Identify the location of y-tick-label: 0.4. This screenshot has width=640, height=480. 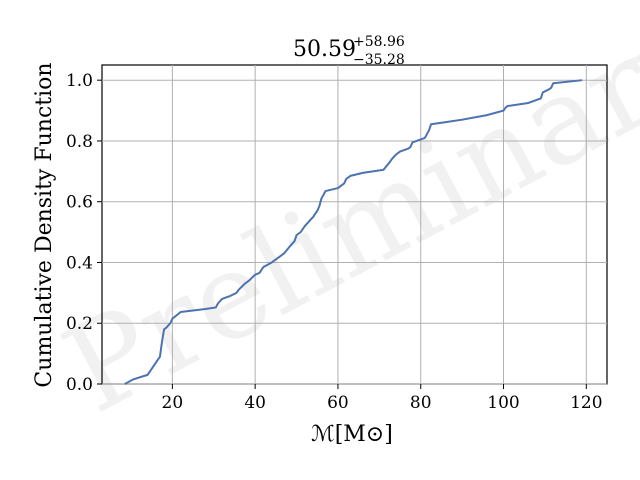
(79, 263).